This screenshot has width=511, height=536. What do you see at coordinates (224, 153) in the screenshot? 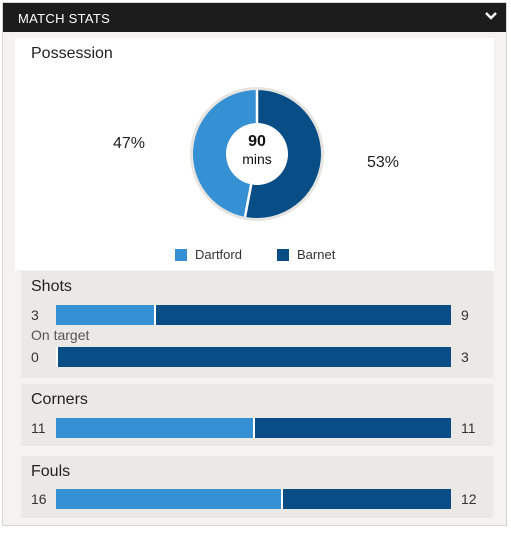
I see `possession-home-slice` at bounding box center [224, 153].